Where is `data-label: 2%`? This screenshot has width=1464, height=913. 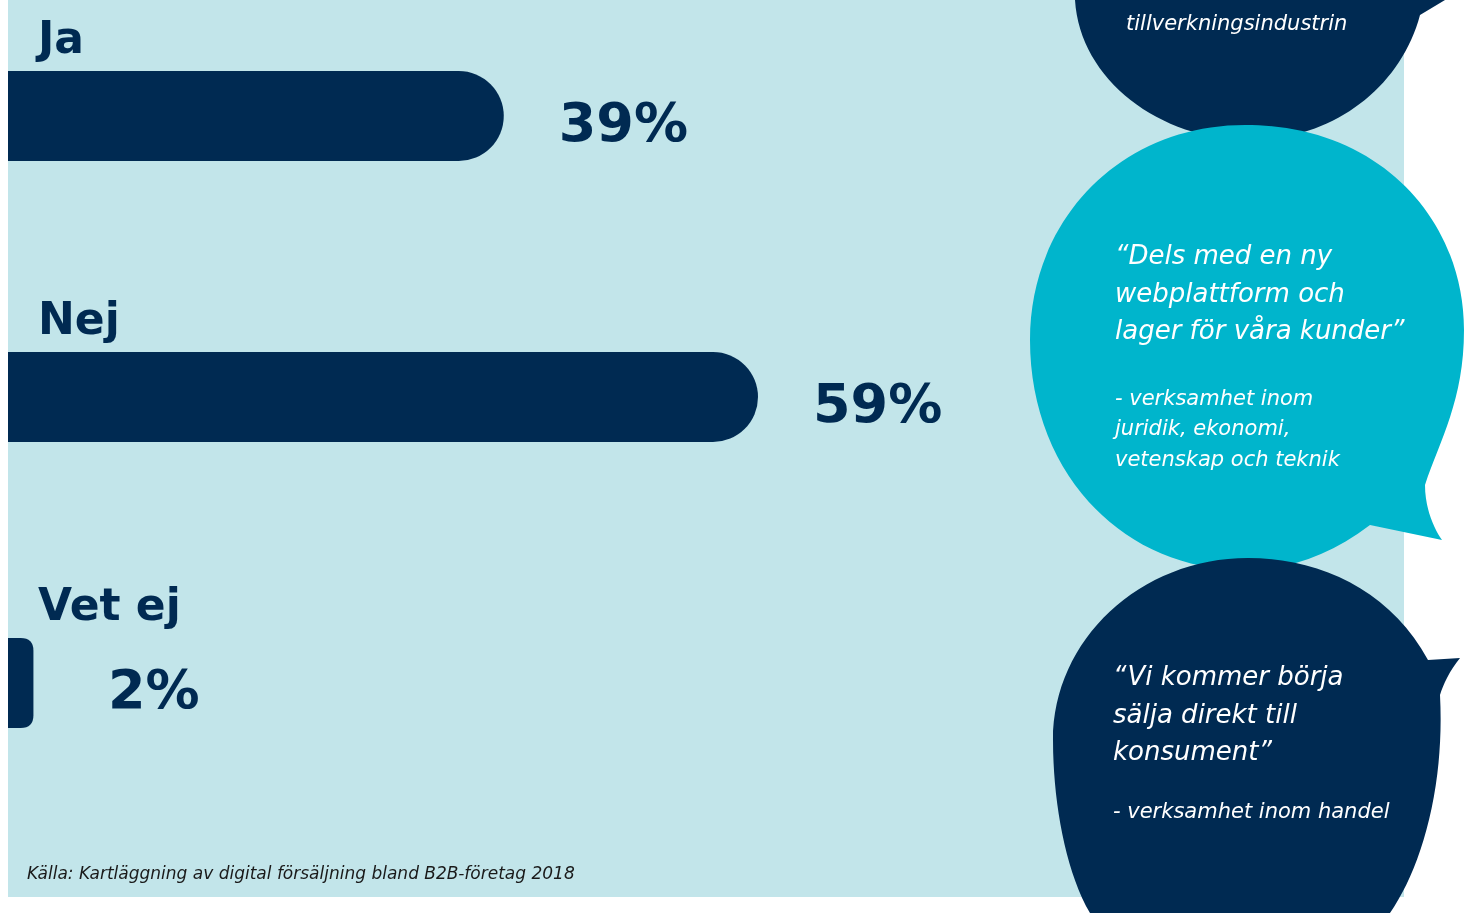
data-label: 2% is located at coordinates (154, 689).